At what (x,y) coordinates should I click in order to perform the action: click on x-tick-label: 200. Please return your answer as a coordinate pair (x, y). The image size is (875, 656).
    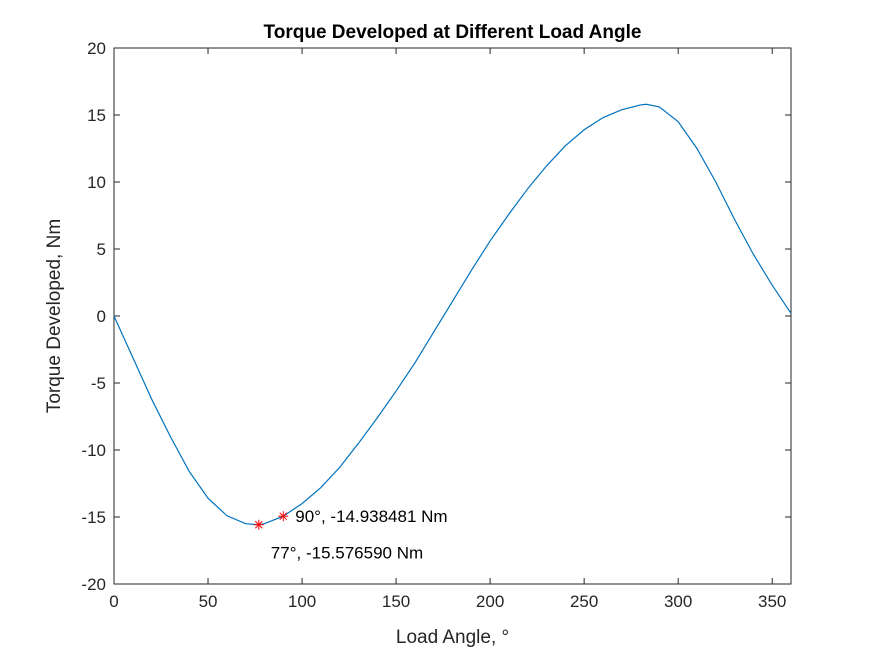
    Looking at the image, I should click on (490, 601).